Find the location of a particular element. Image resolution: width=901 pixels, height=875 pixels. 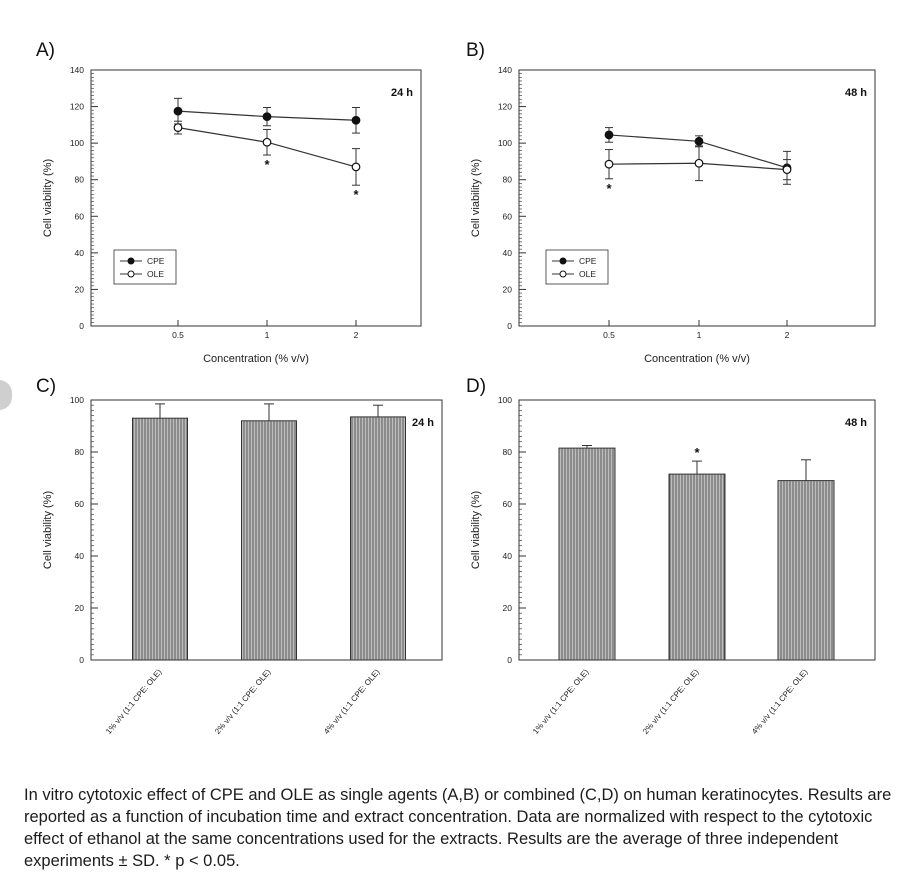

panel-label: A) is located at coordinates (45, 50).